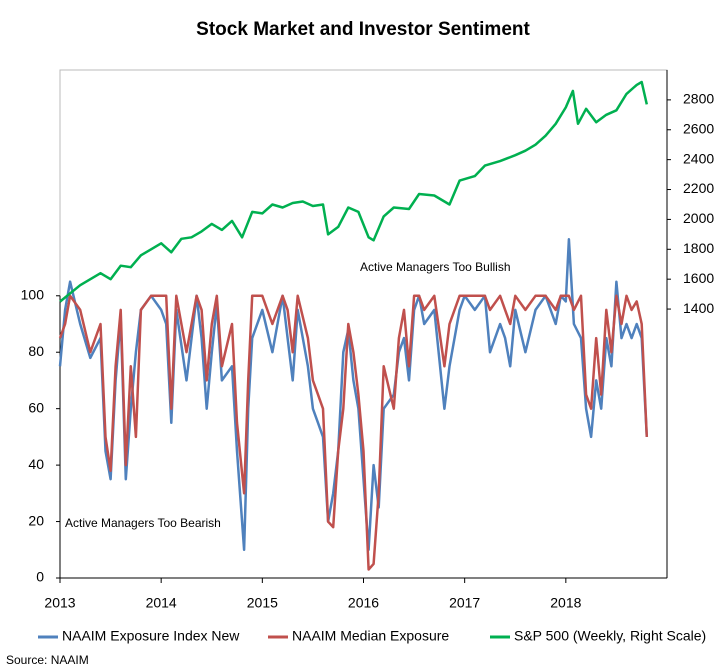 This screenshot has width=727, height=670. Describe the element at coordinates (610, 636) in the screenshot. I see `legend-label: S&P 500 (Weekly, Right Scale)` at that location.